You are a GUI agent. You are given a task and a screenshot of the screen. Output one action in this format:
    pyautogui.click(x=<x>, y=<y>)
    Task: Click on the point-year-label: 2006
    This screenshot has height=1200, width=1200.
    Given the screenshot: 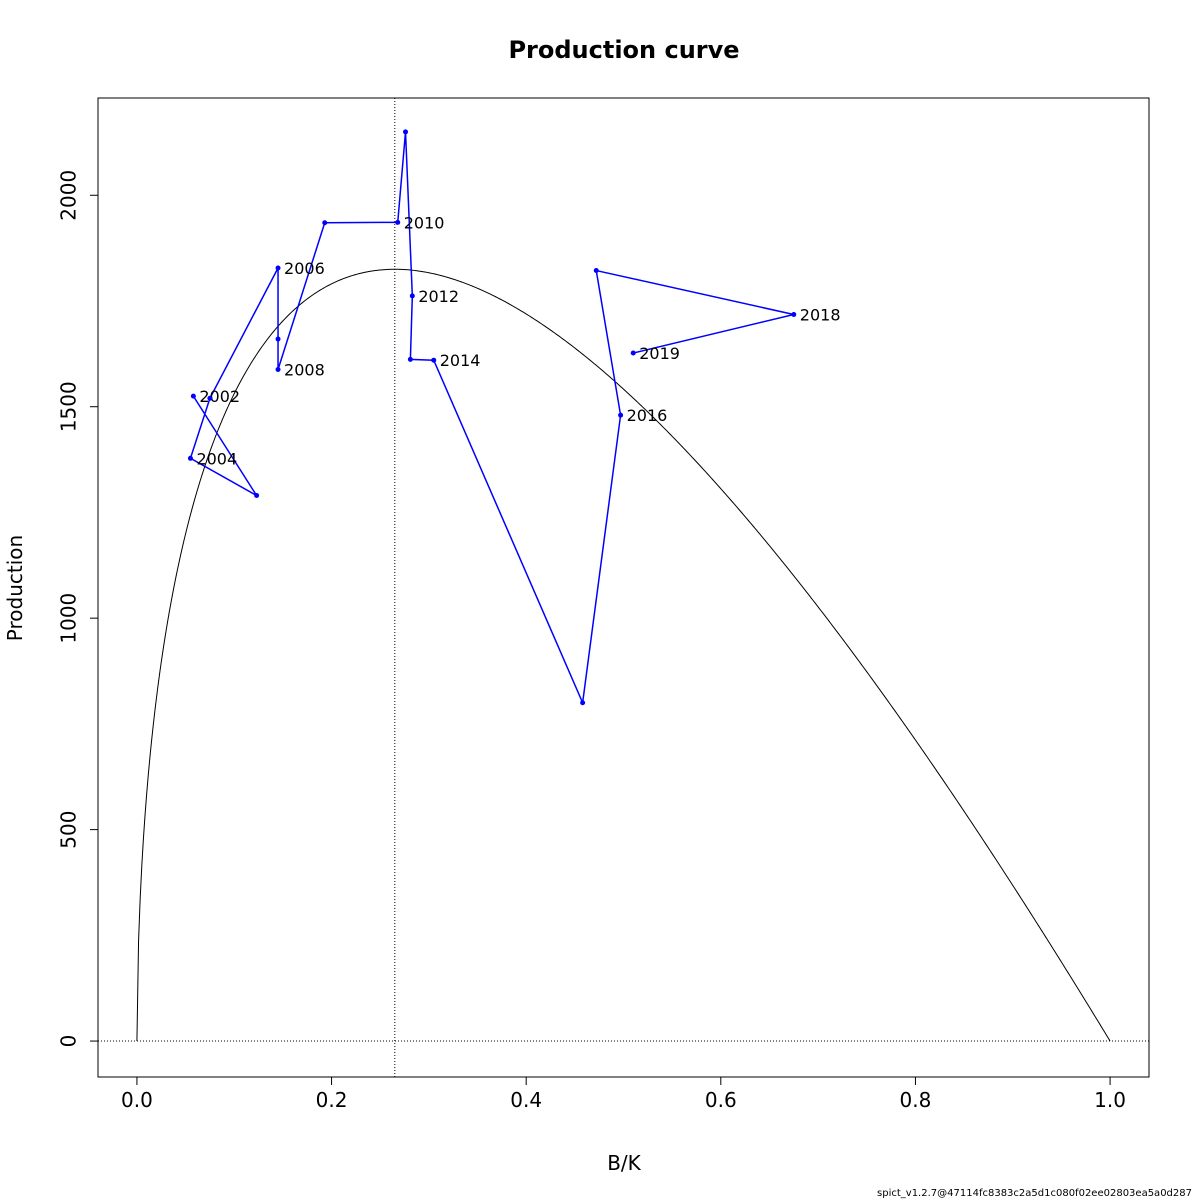 What is the action you would take?
    pyautogui.click(x=304, y=268)
    